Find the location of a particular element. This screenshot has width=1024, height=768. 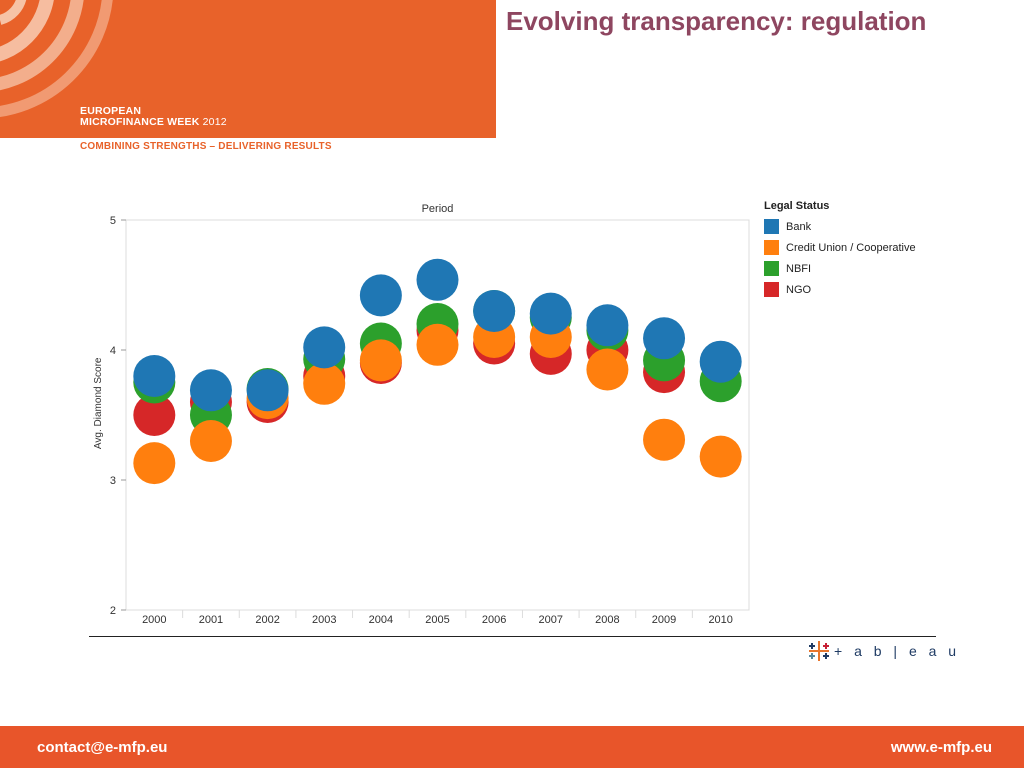

x-tick-label: 2003 is located at coordinates (324, 620).